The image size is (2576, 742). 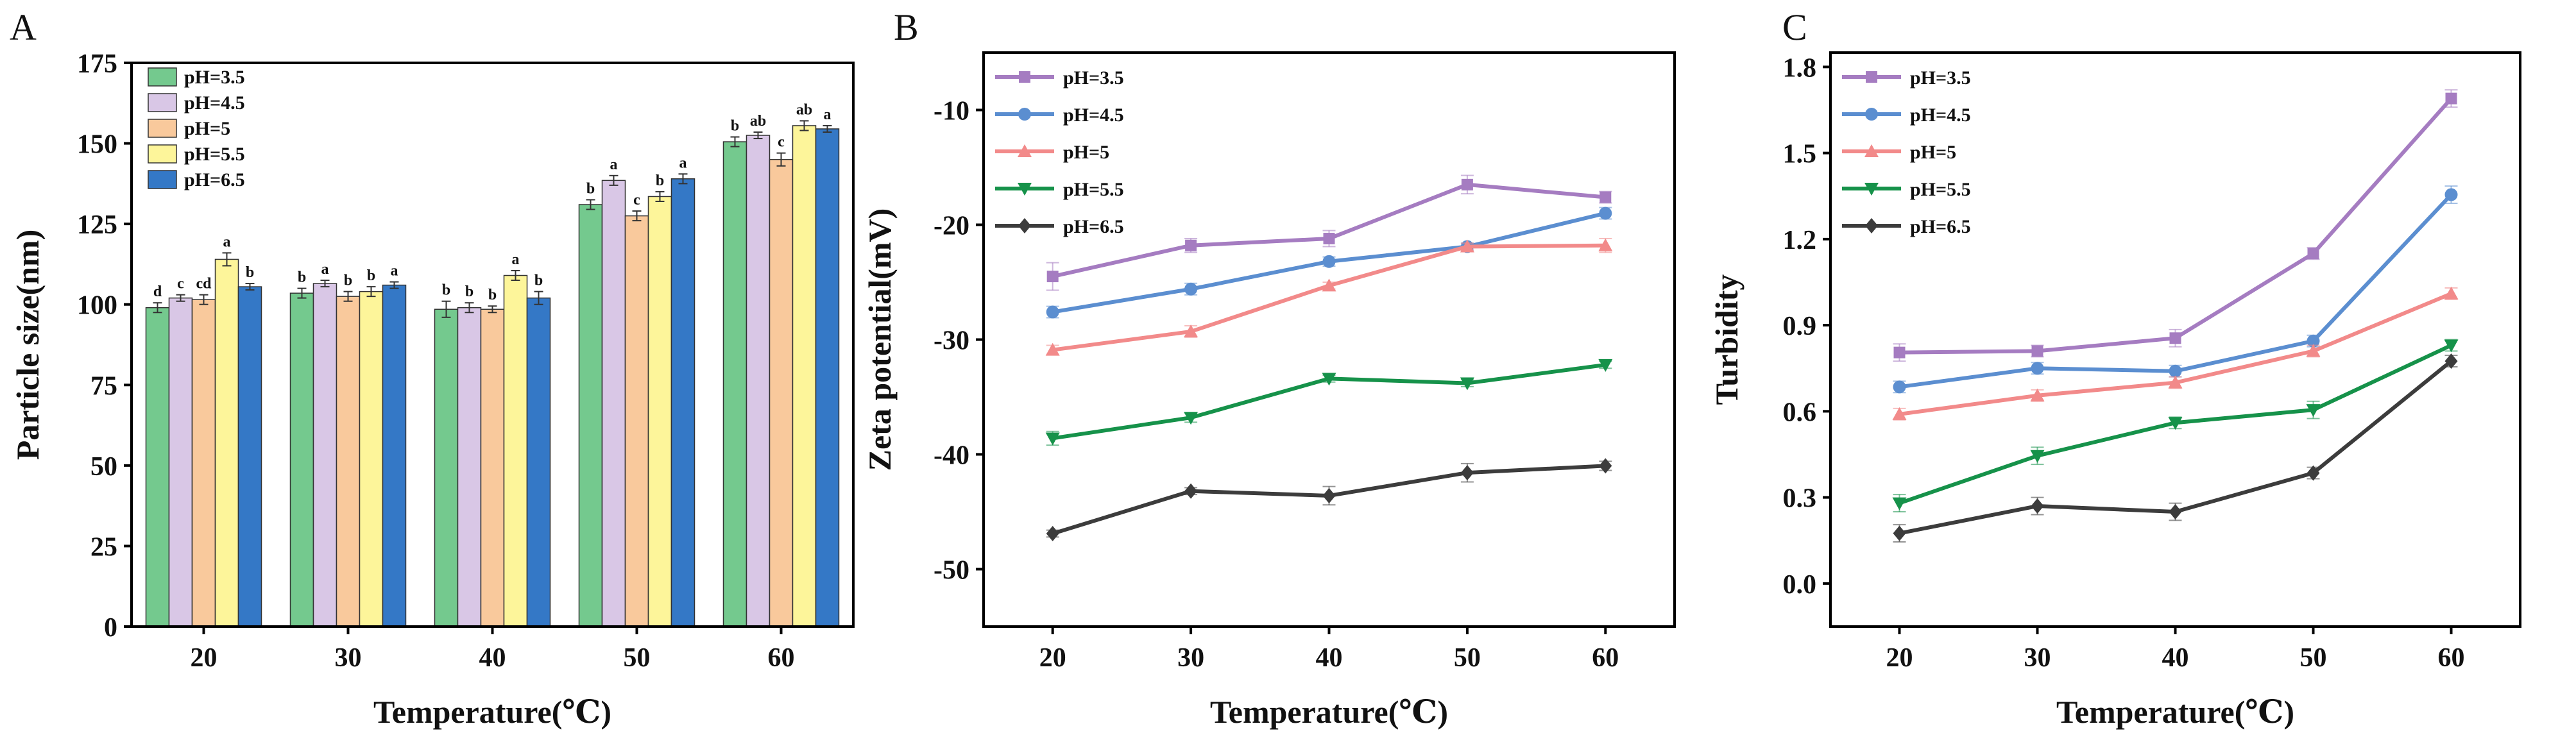 What do you see at coordinates (1726, 339) in the screenshot?
I see `y-axis-title: Turbidity` at bounding box center [1726, 339].